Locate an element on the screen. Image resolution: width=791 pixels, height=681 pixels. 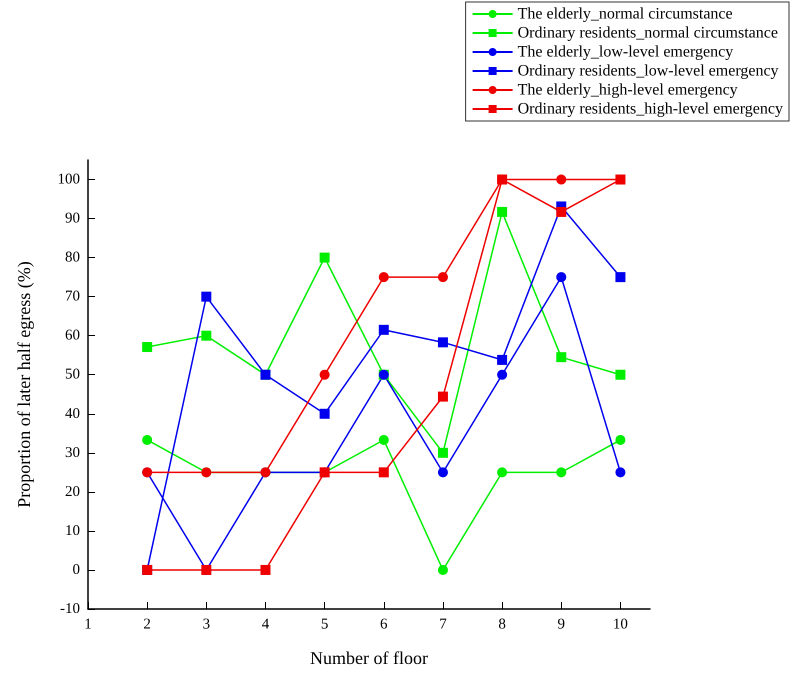
y-tick-label: 100 is located at coordinates (69, 180).